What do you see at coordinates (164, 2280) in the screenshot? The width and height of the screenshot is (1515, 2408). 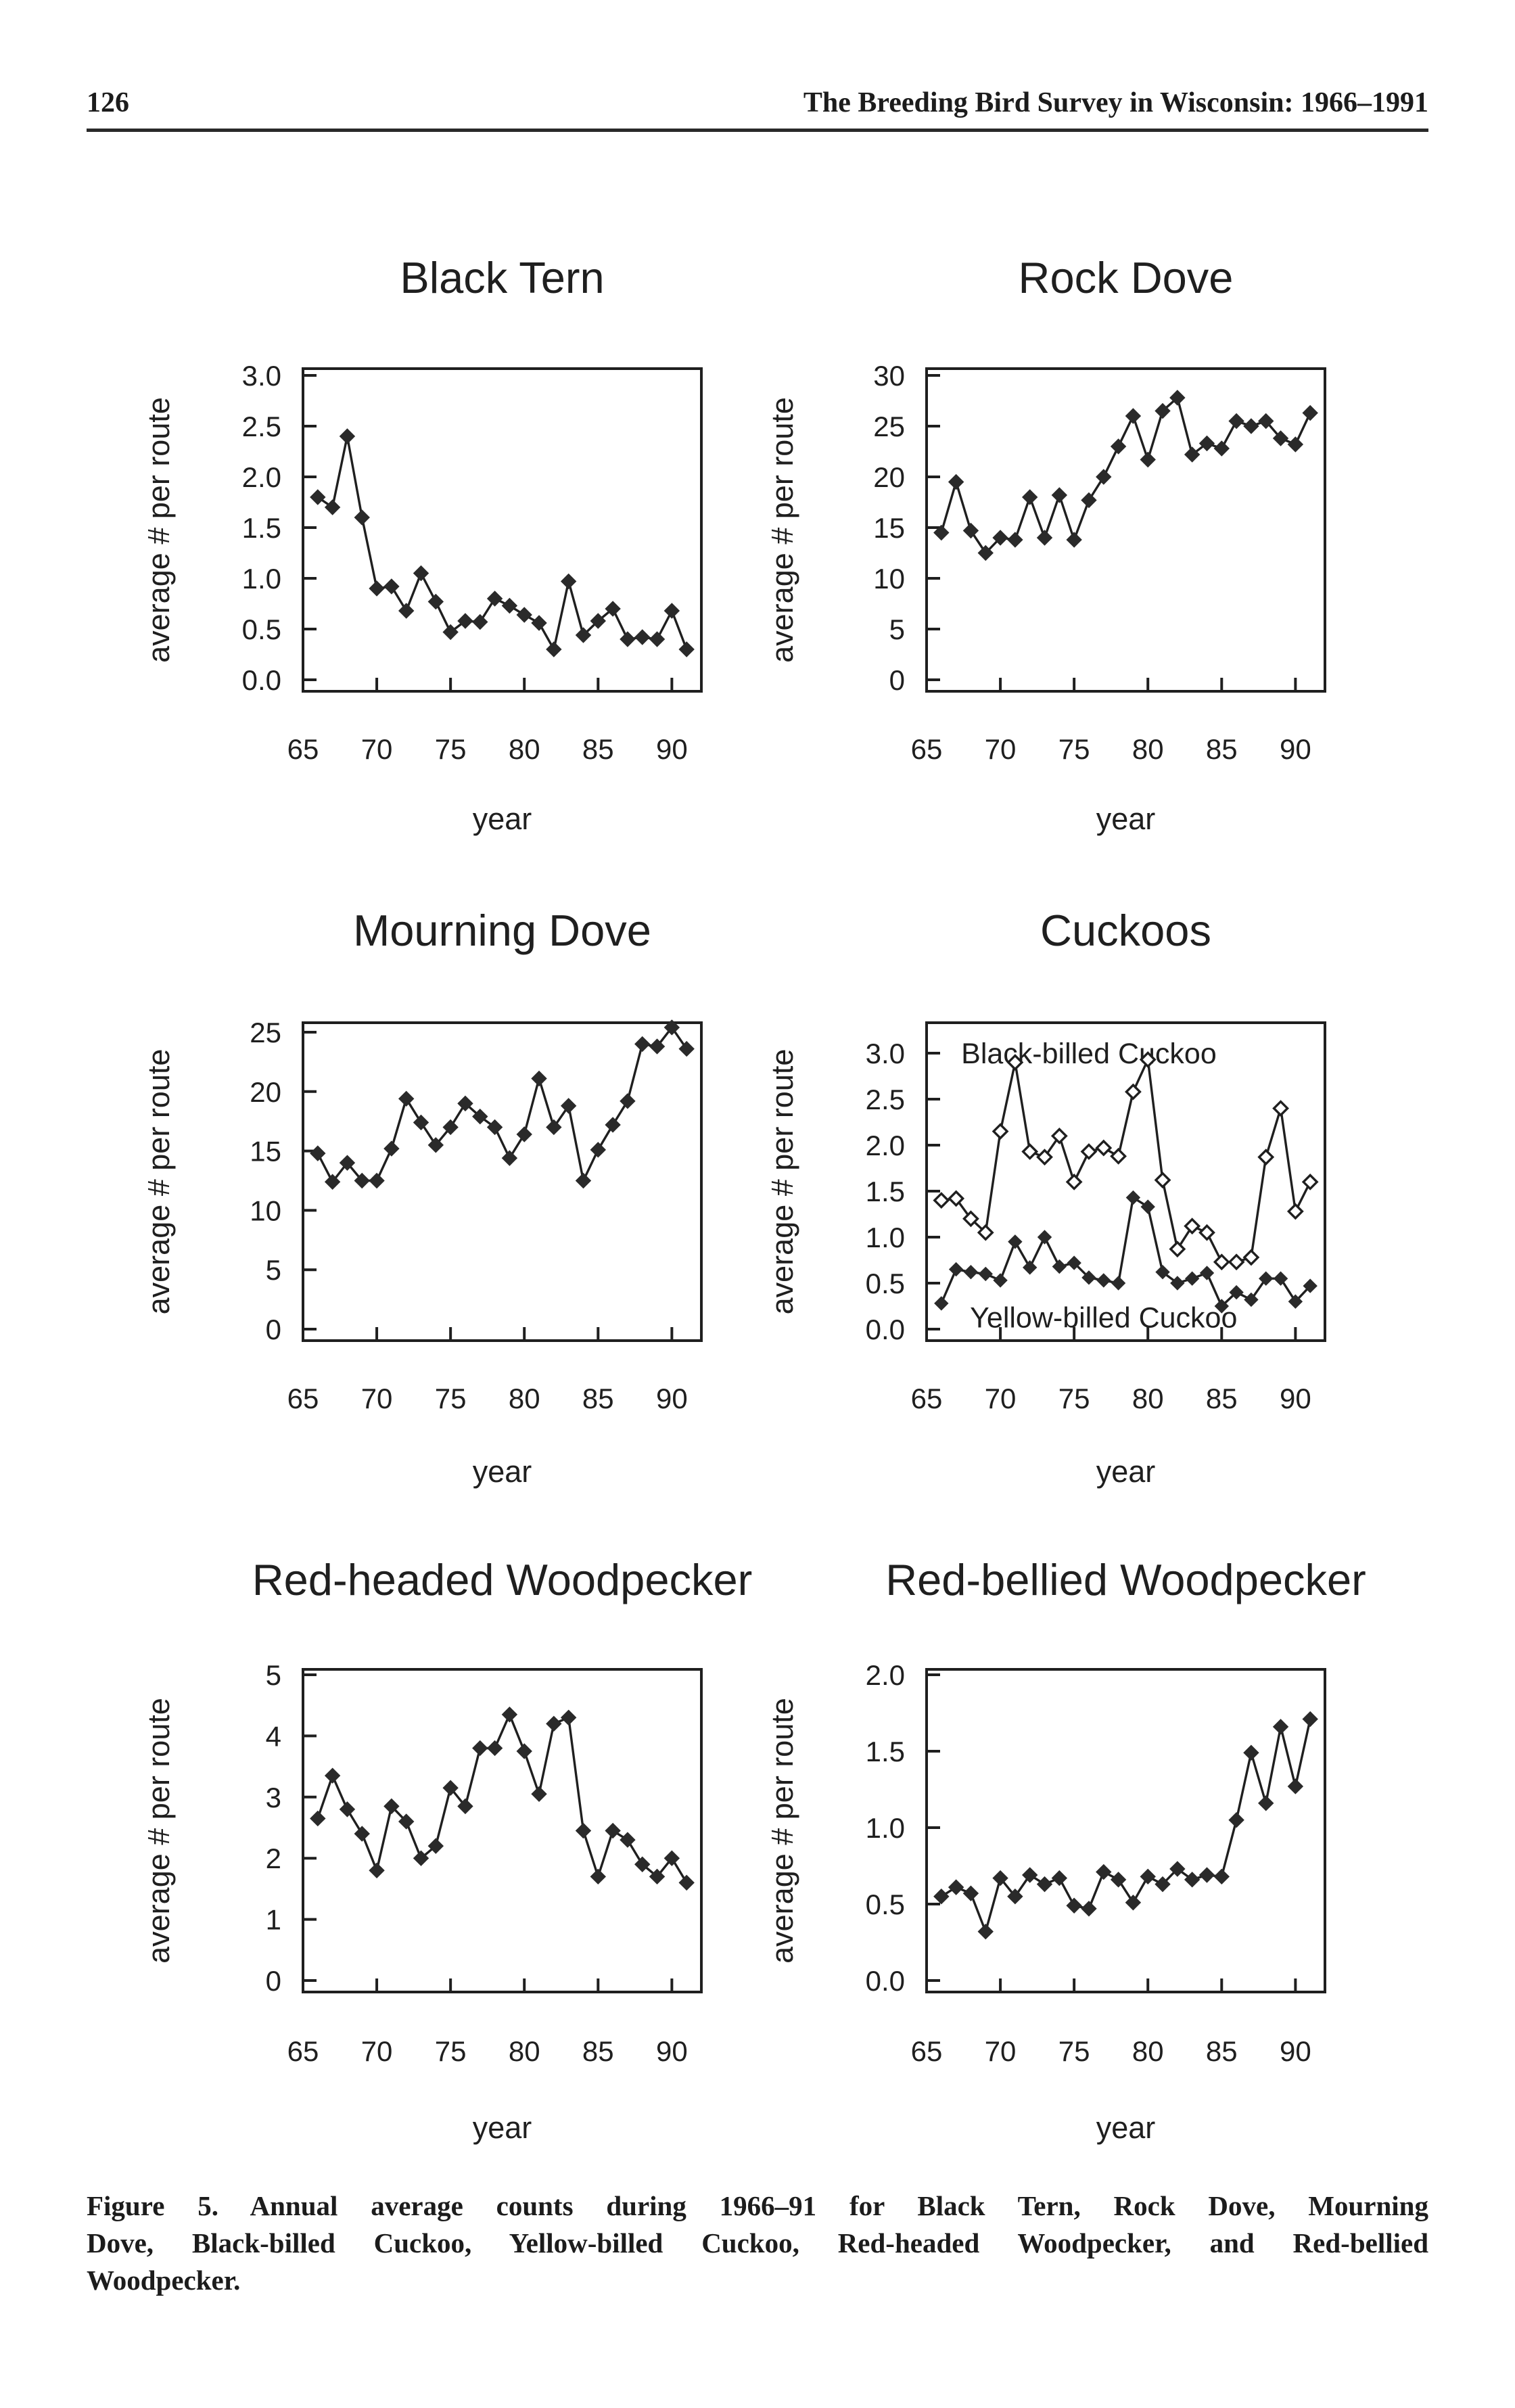 I see `caption-line-3: Woodpecker.` at bounding box center [164, 2280].